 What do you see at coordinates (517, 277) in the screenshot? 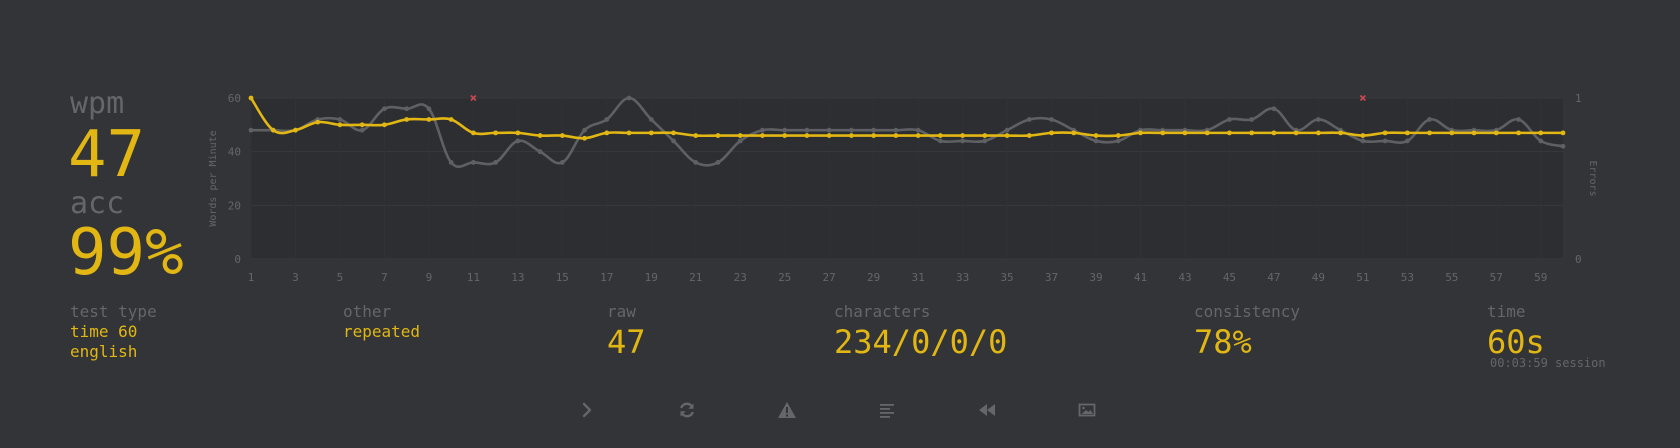
I see `x-tick-label: 13` at bounding box center [517, 277].